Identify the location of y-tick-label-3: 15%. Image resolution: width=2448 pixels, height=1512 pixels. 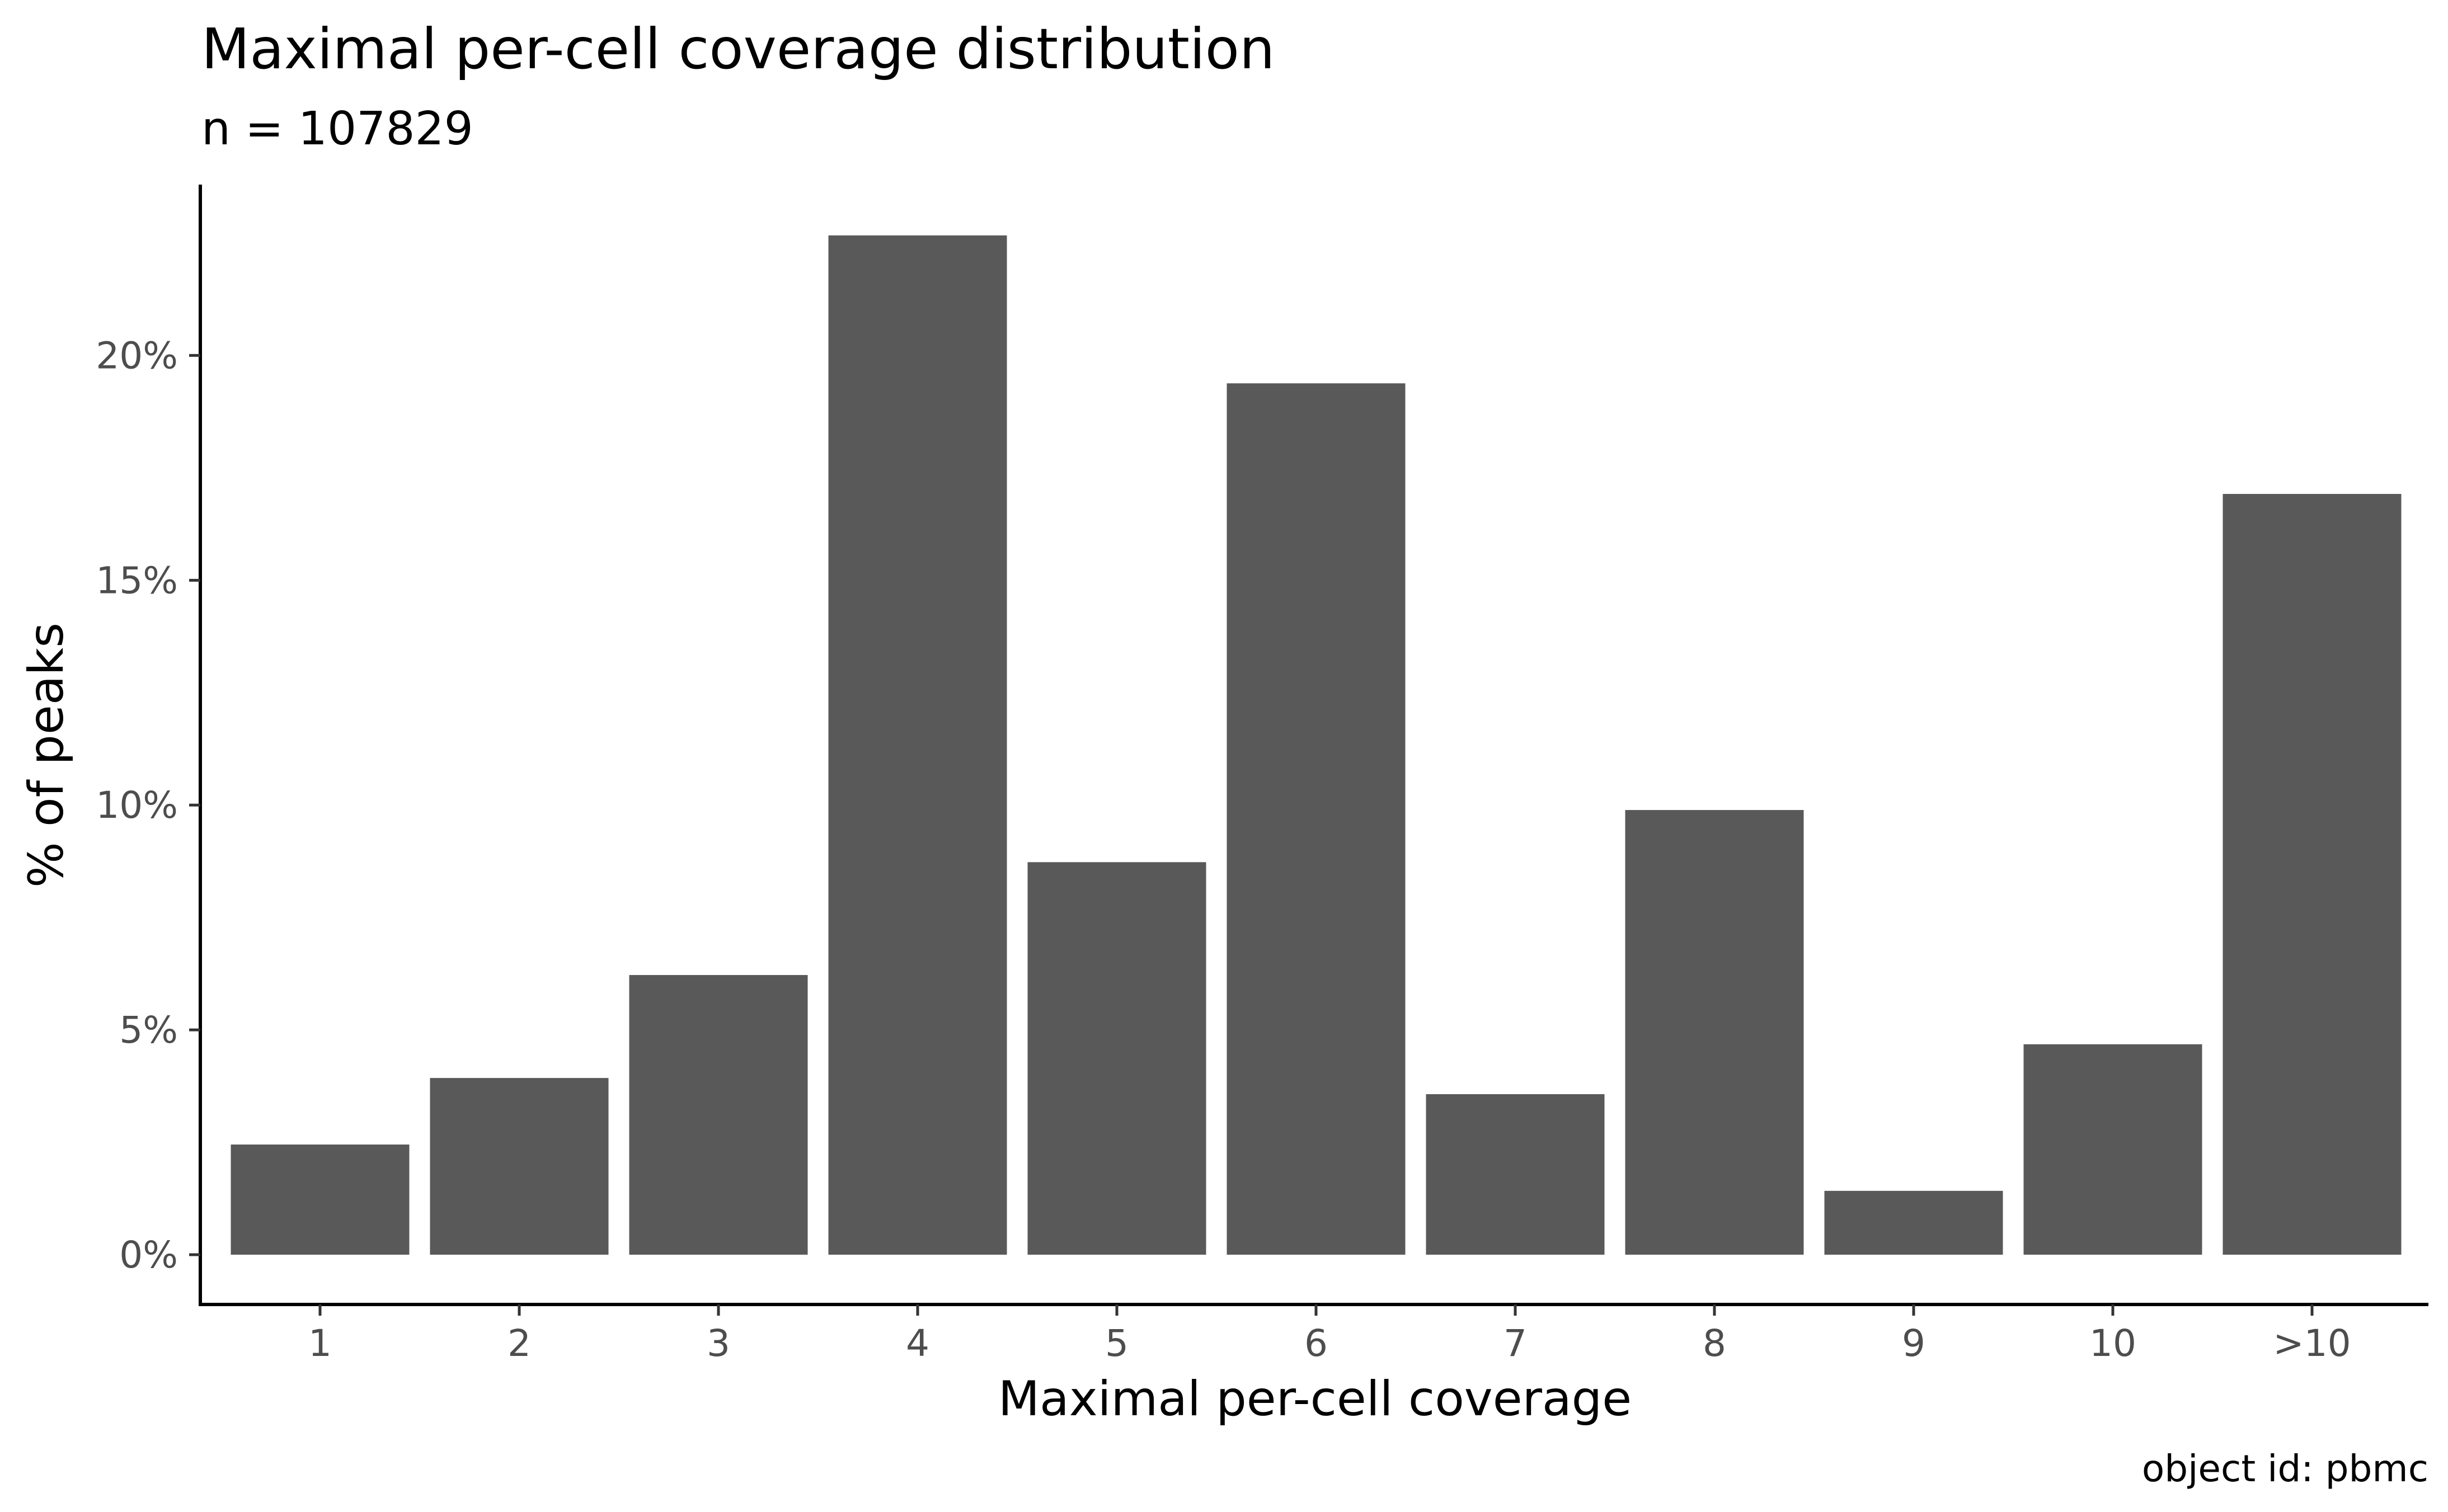
(137, 581).